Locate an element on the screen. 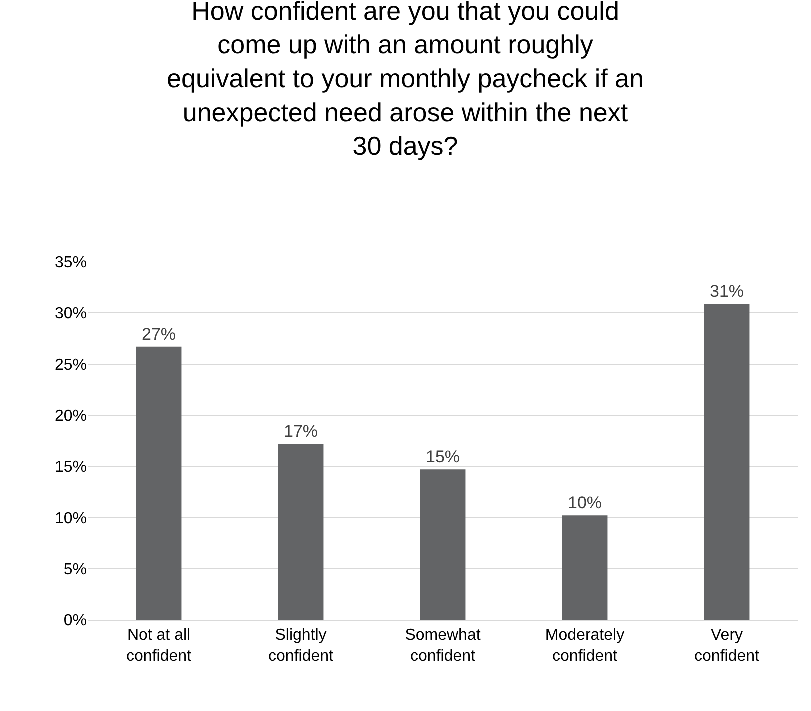 The image size is (811, 711). x-tick-label: Slightly confident is located at coordinates (301, 646).